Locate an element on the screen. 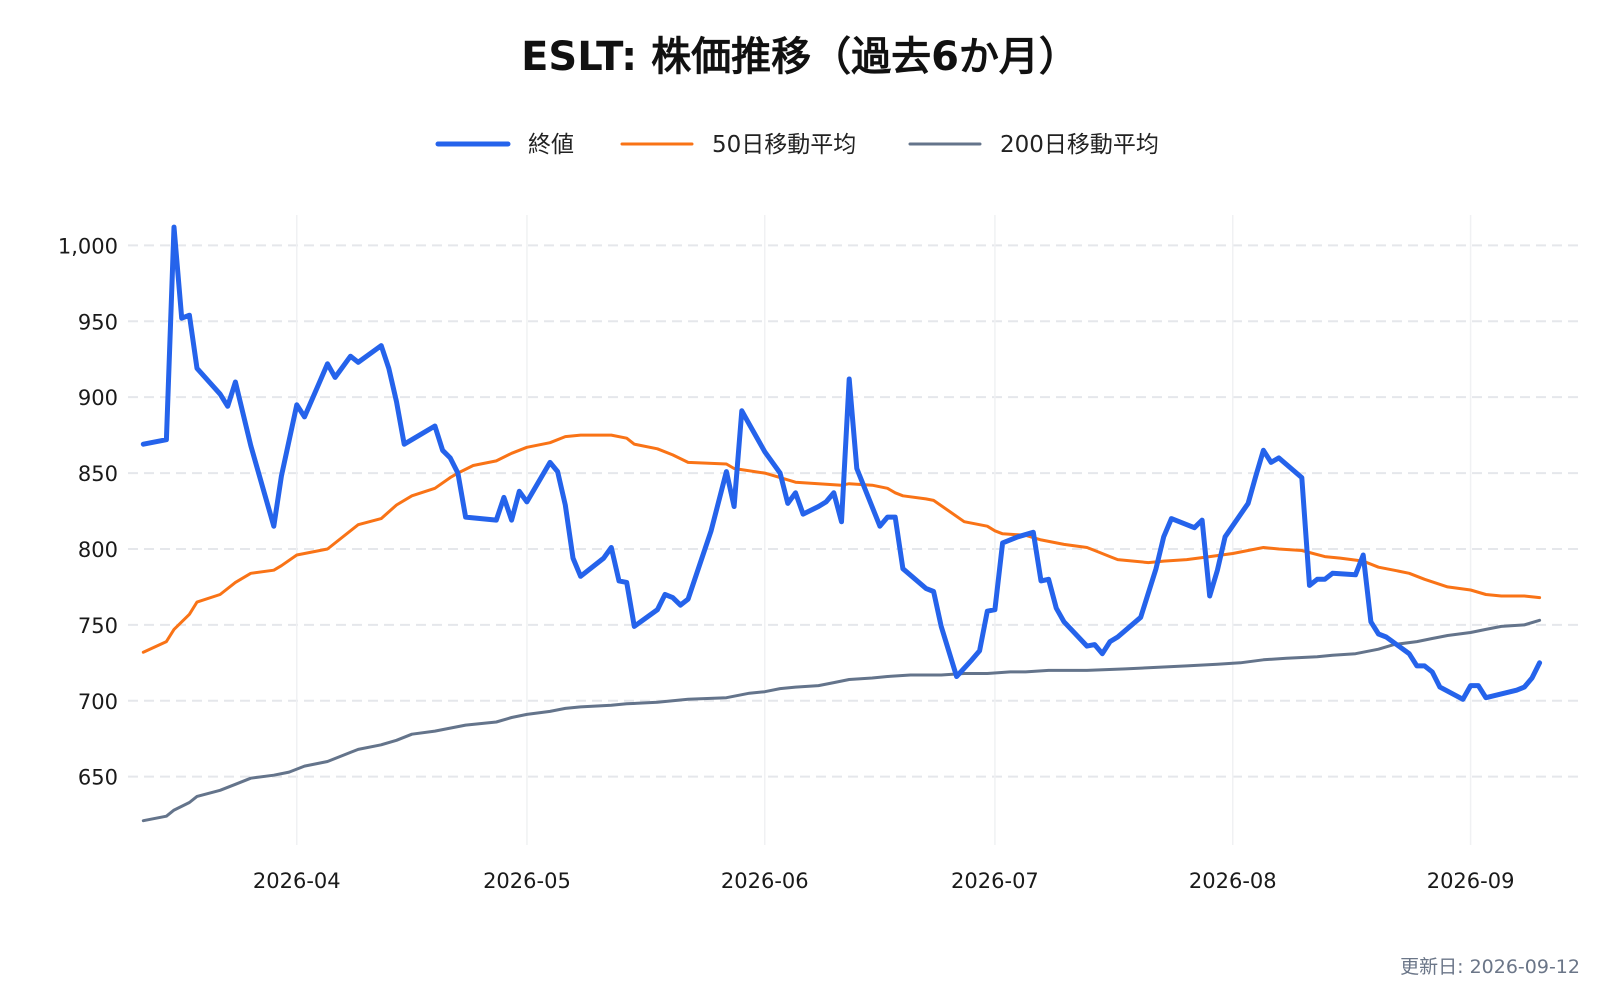 The height and width of the screenshot is (1000, 1600). y-tick-label: 900 is located at coordinates (98, 398).